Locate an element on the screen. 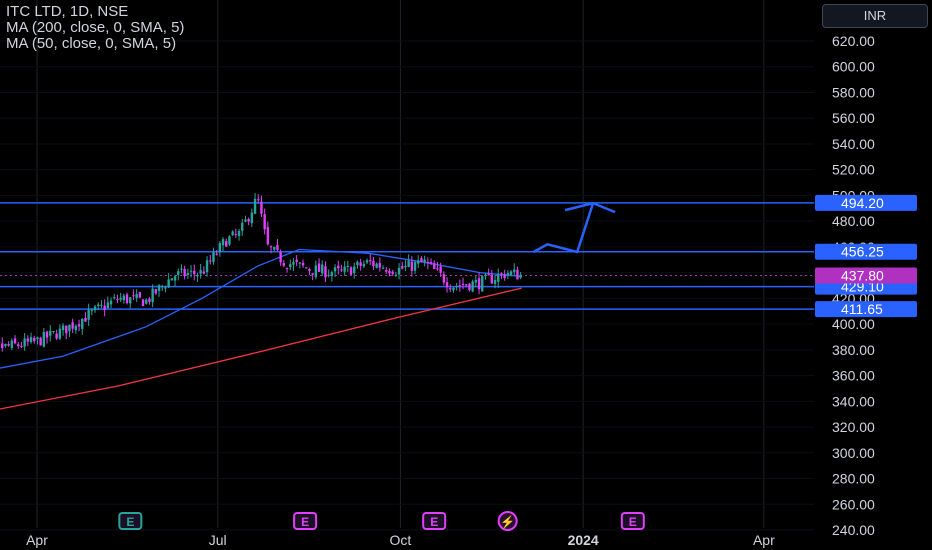 This screenshot has width=932, height=550. earnings-event-marker: ⚡ is located at coordinates (507, 521).